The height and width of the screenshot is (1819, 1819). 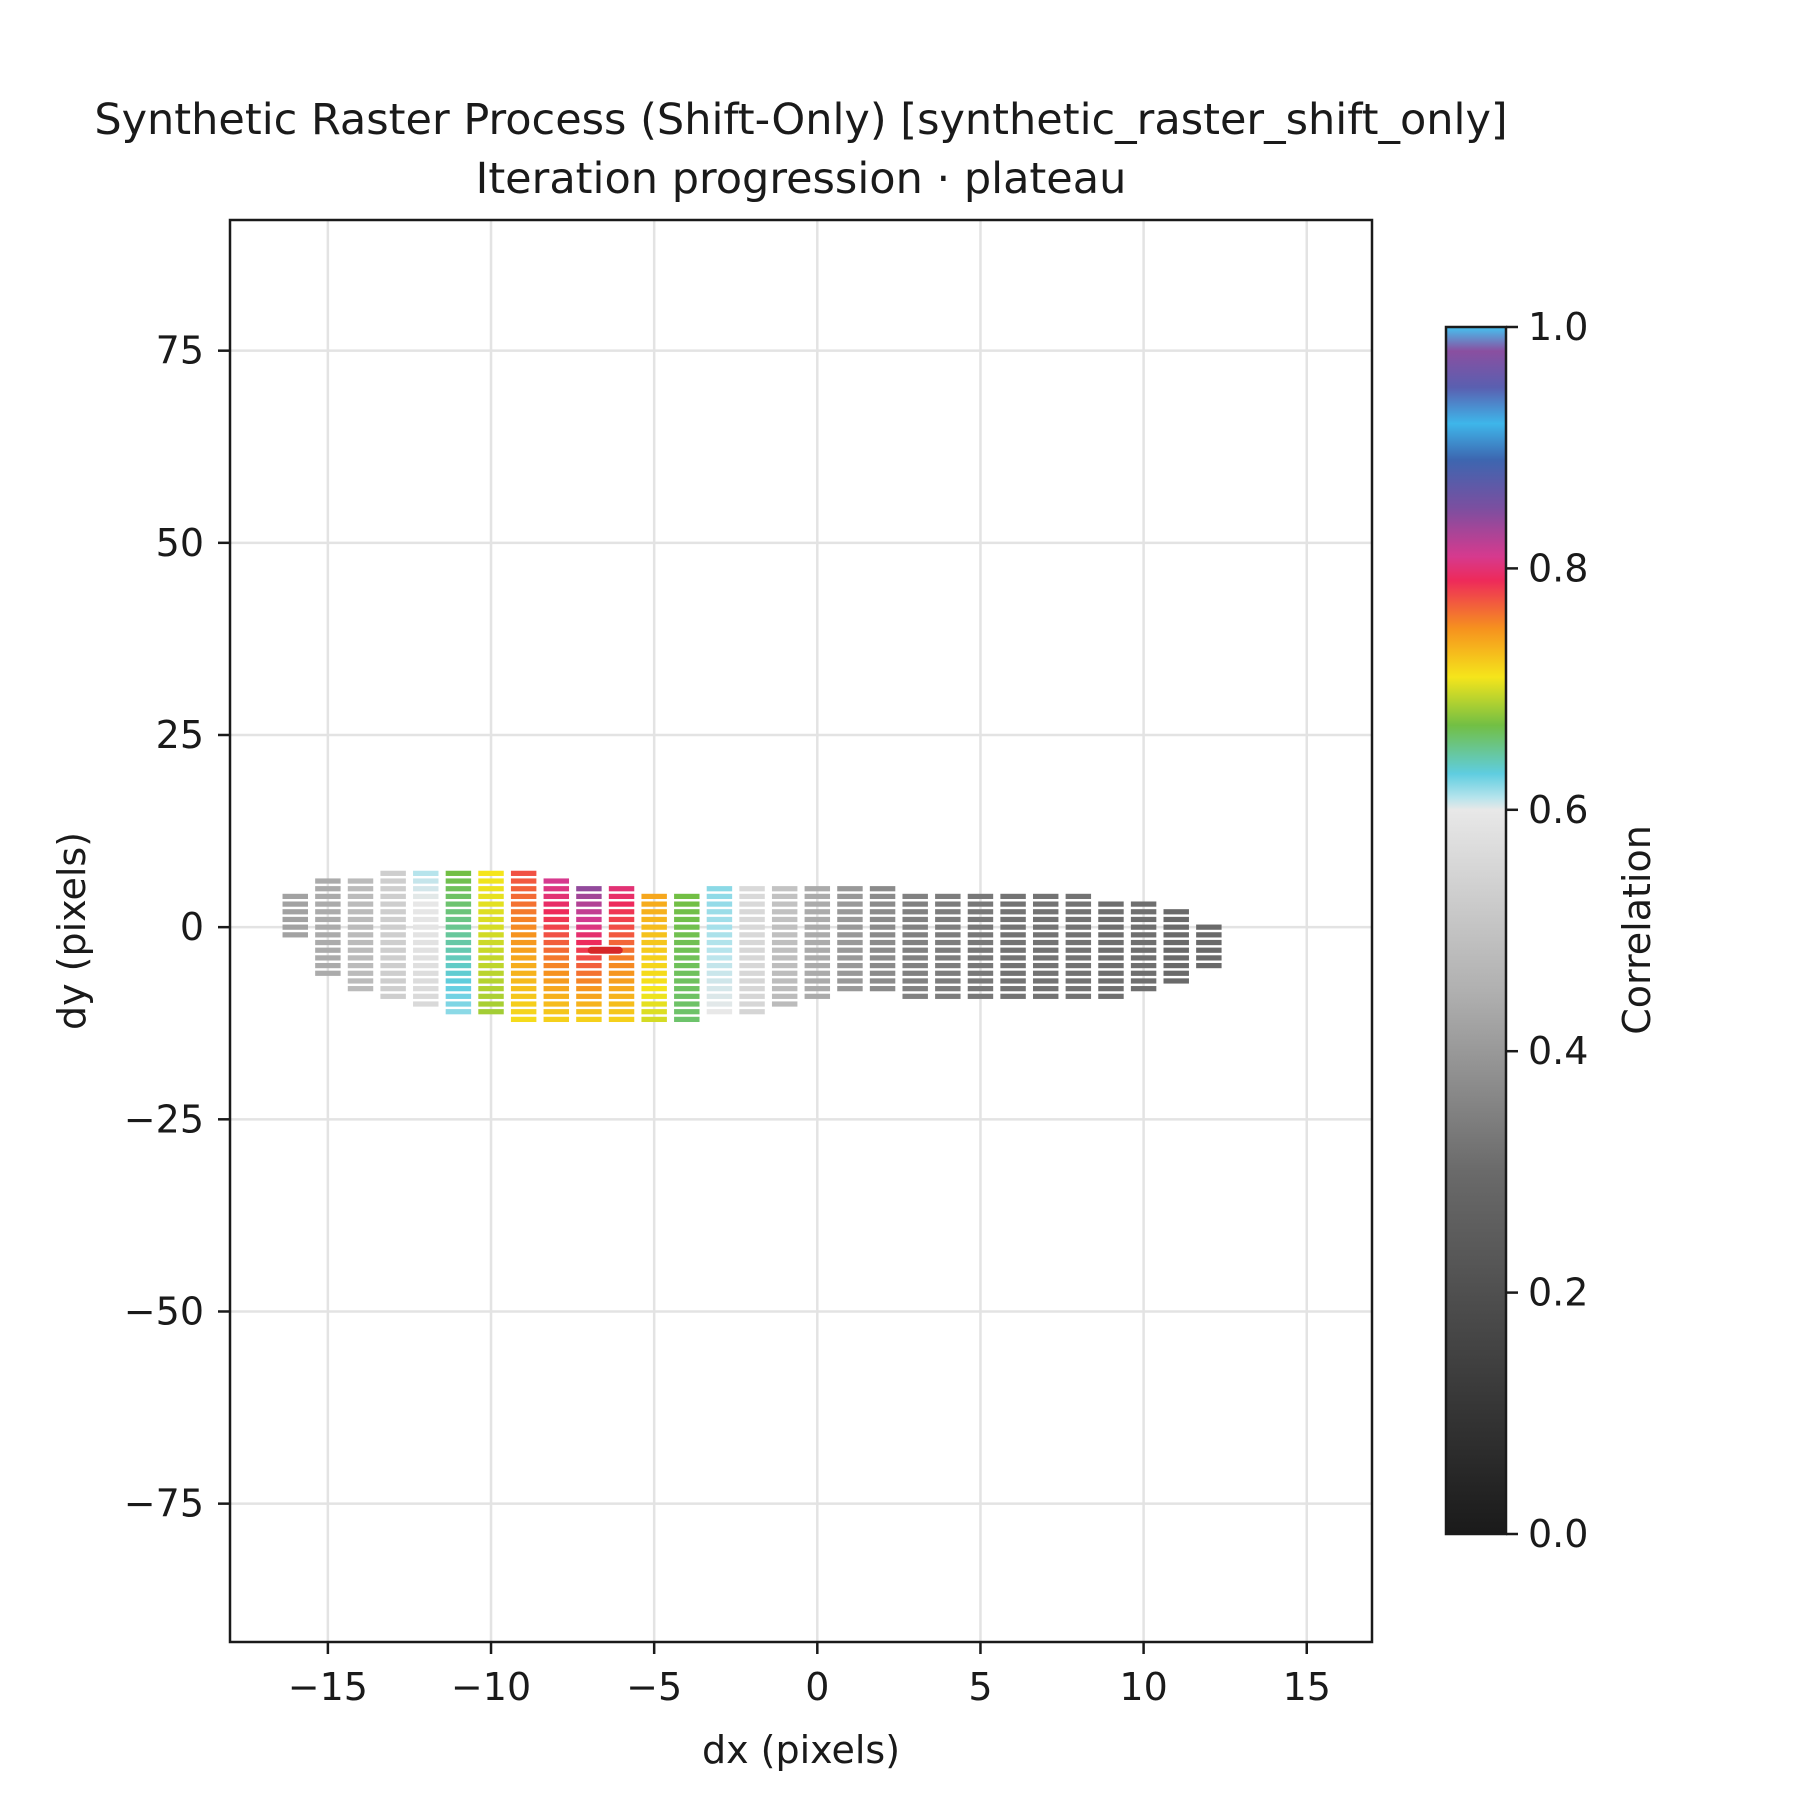 I want to click on x-axis-label: dx (pixels), so click(x=801, y=1750).